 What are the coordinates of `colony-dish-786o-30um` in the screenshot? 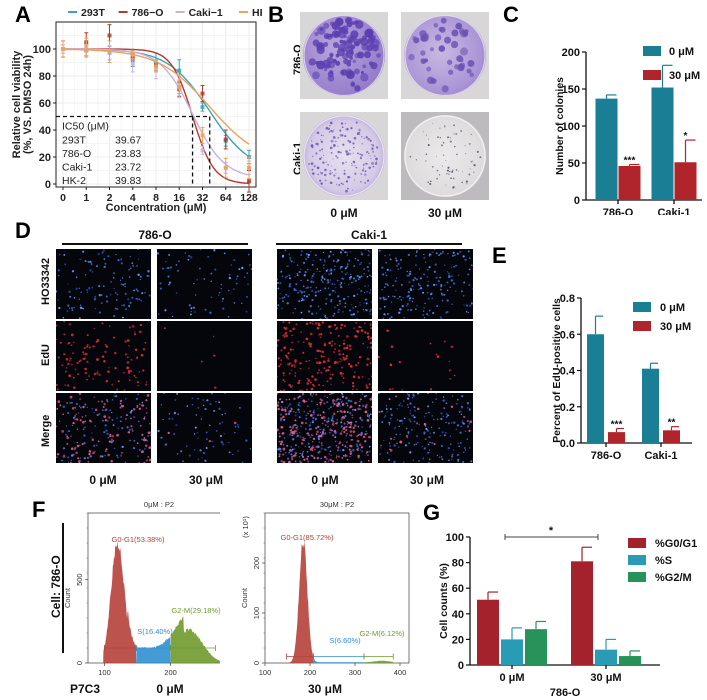 It's located at (445, 55).